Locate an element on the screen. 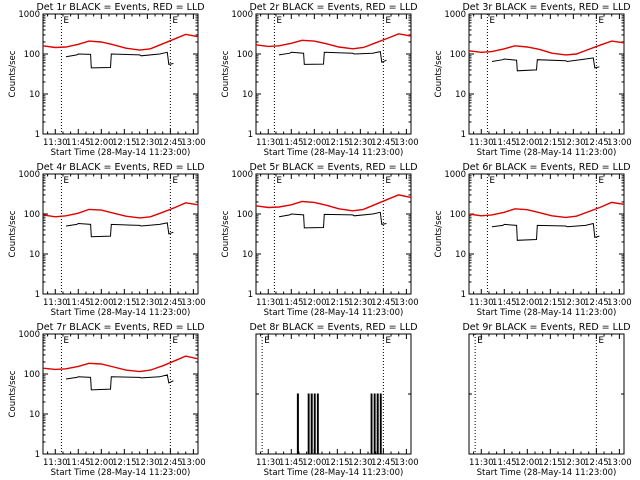 The width and height of the screenshot is (640, 480). panel-title: Det 6r BLACK = Events, RED = LLD is located at coordinates (546, 167).